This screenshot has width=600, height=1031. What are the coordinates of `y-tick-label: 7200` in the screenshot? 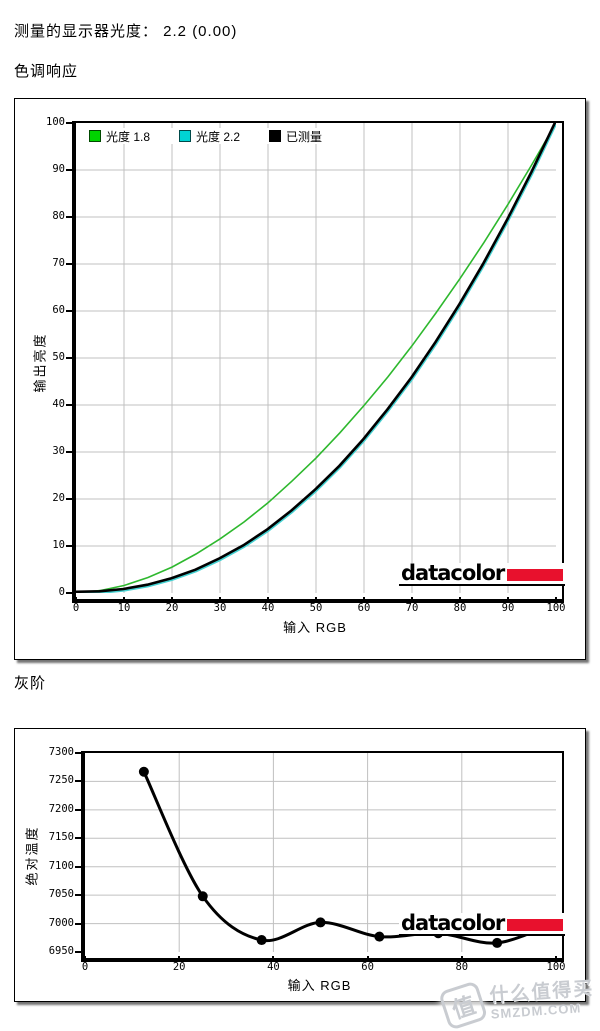 It's located at (61, 808).